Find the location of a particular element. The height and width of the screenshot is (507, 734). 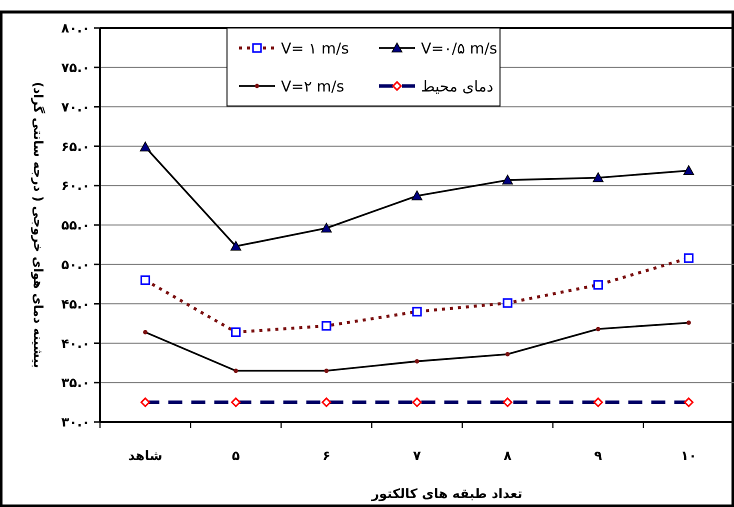

y-tick-label: ۳۵.۰ is located at coordinates (75, 384).